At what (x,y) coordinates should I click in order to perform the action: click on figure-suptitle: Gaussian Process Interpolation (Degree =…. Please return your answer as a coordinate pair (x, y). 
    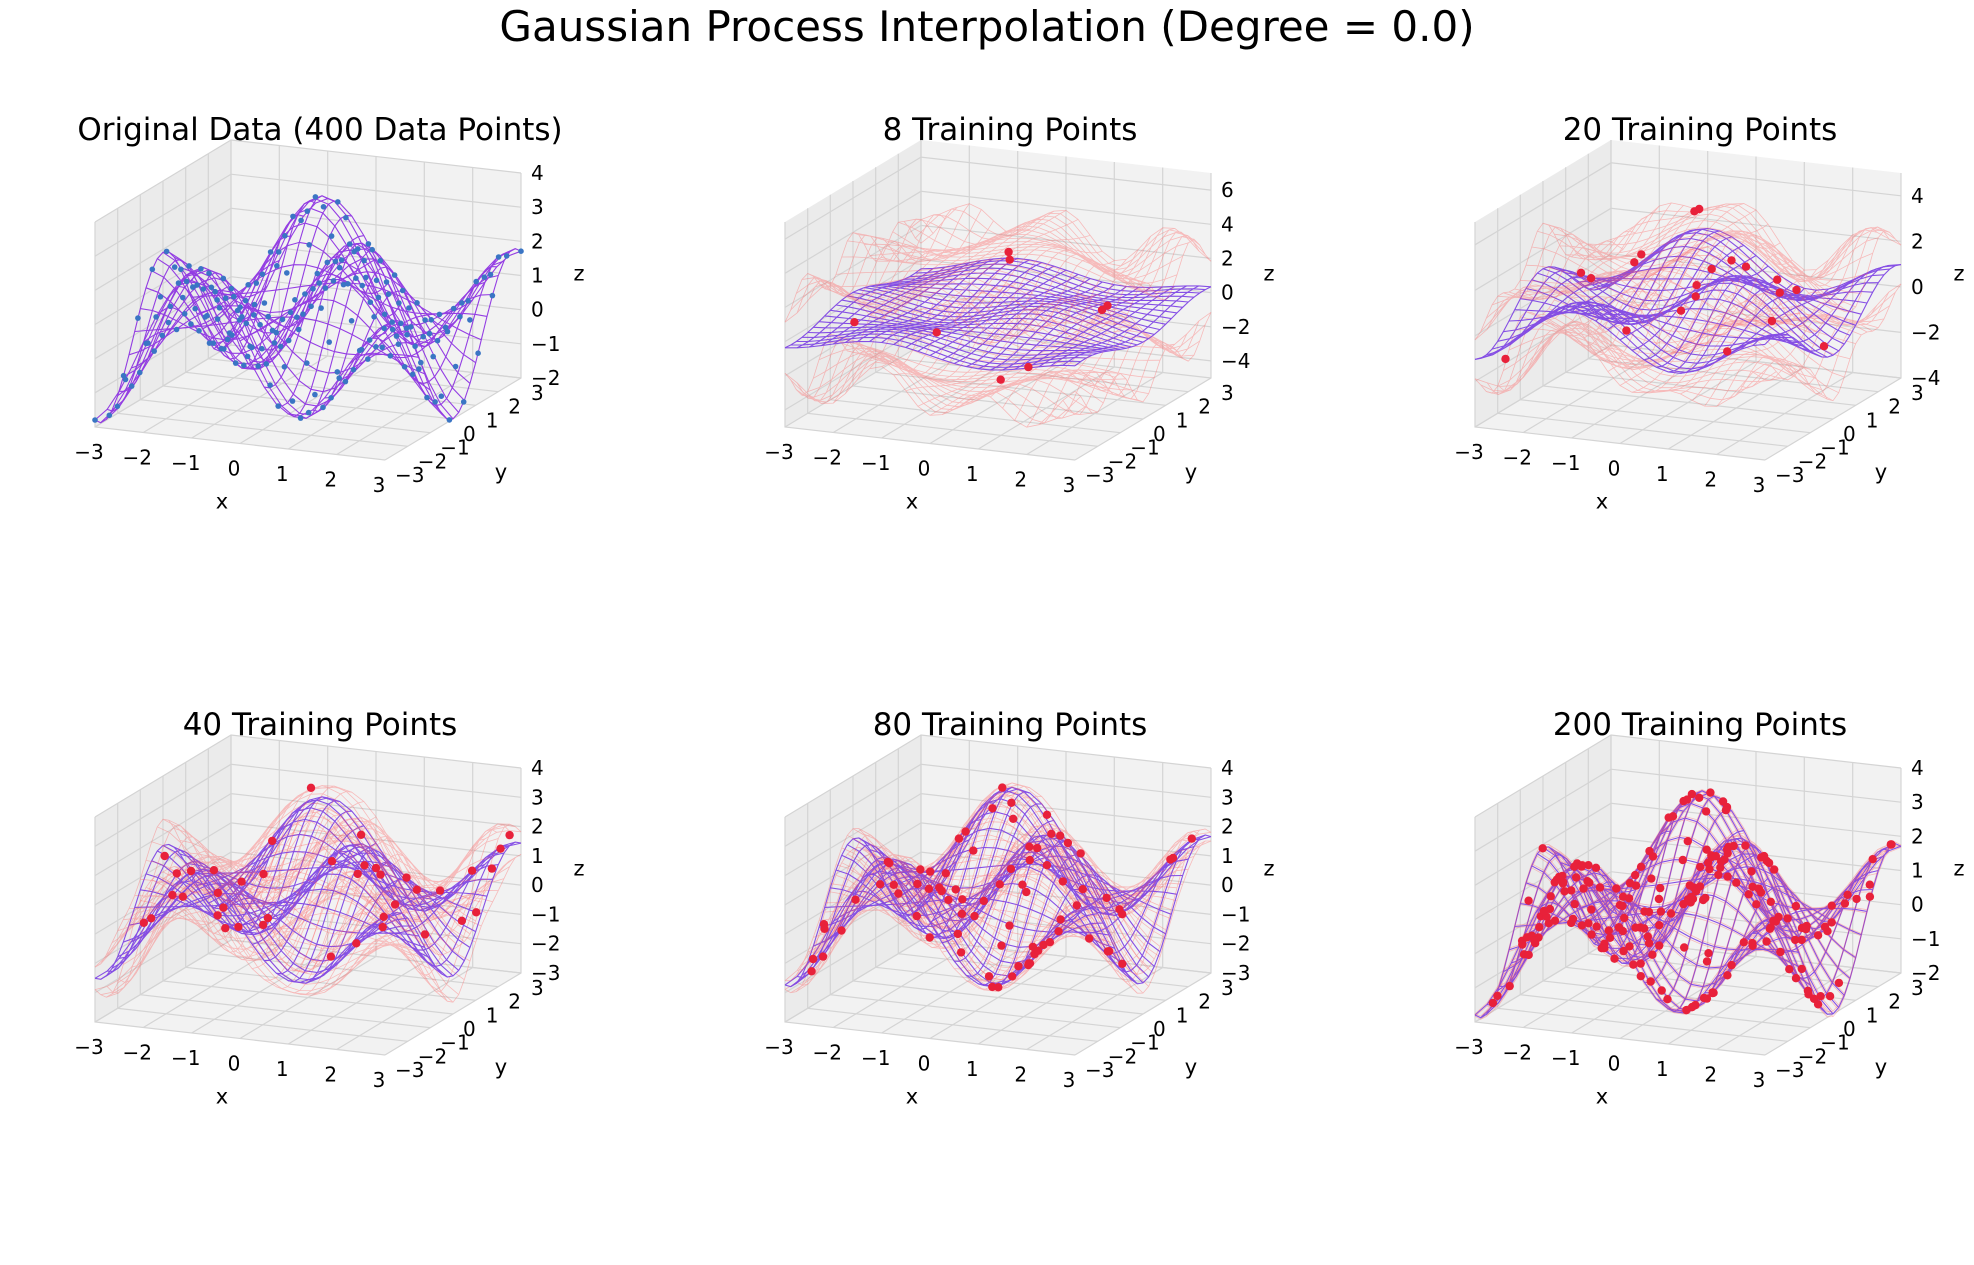
    Looking at the image, I should click on (987, 26).